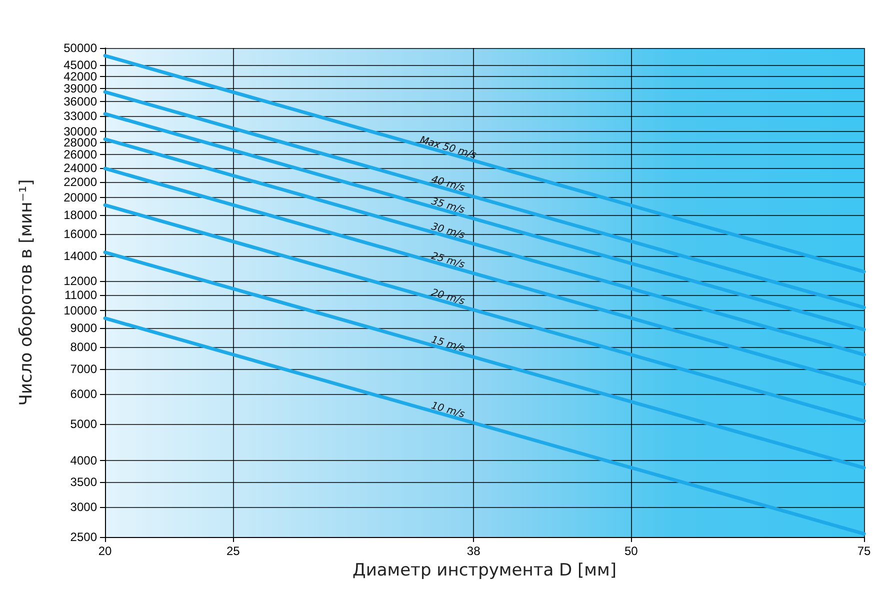 The height and width of the screenshot is (603, 888). I want to click on x-tick-label: 20, so click(105, 551).